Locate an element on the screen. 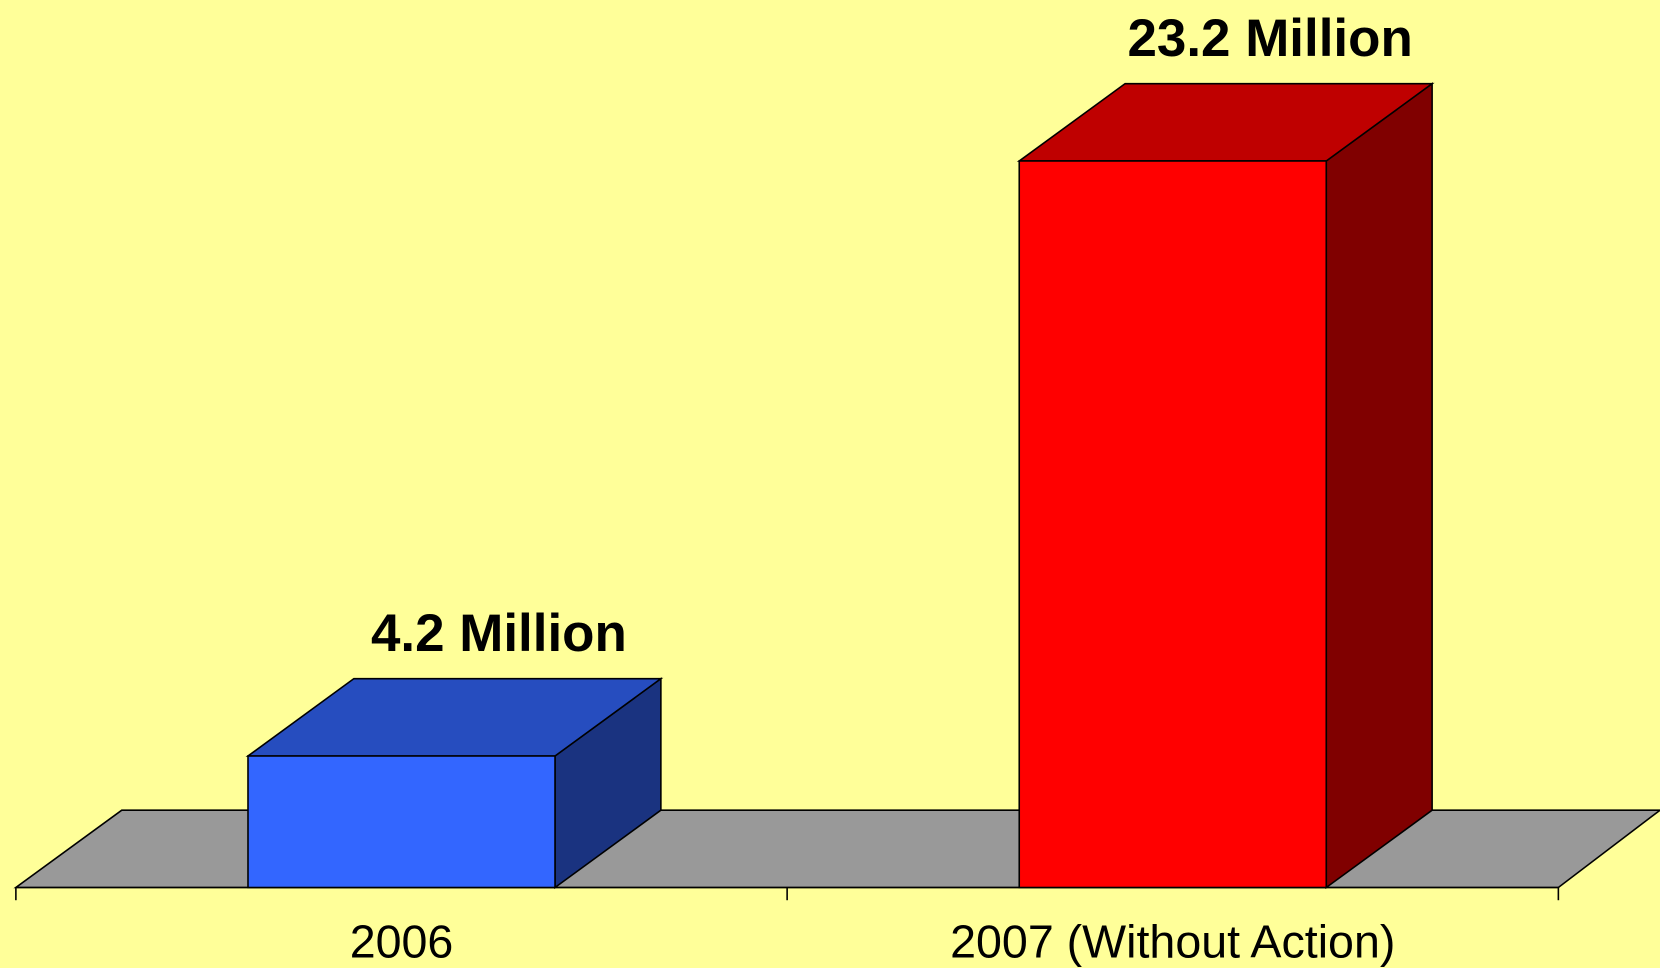 The image size is (1660, 968). x-tick-label: 2006 is located at coordinates (402, 941).